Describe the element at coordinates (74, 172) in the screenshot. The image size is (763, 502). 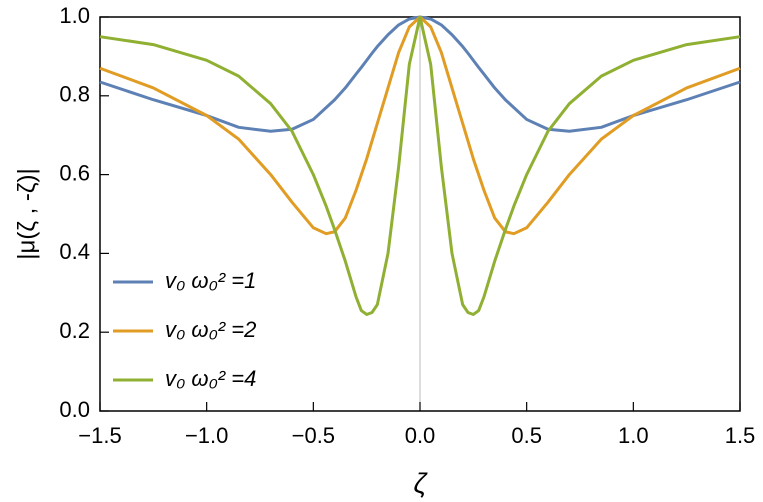
I see `y-tick-label: 0.6` at that location.